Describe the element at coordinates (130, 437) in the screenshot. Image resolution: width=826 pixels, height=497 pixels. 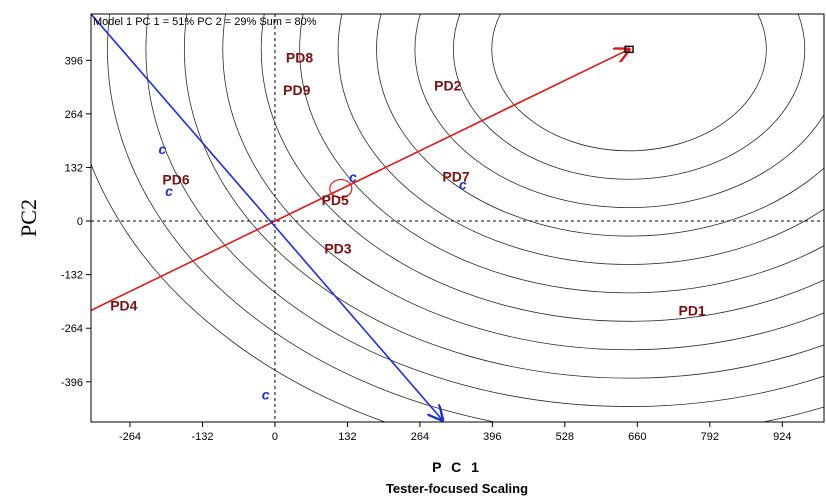
I see `x-tick-label: -264` at that location.